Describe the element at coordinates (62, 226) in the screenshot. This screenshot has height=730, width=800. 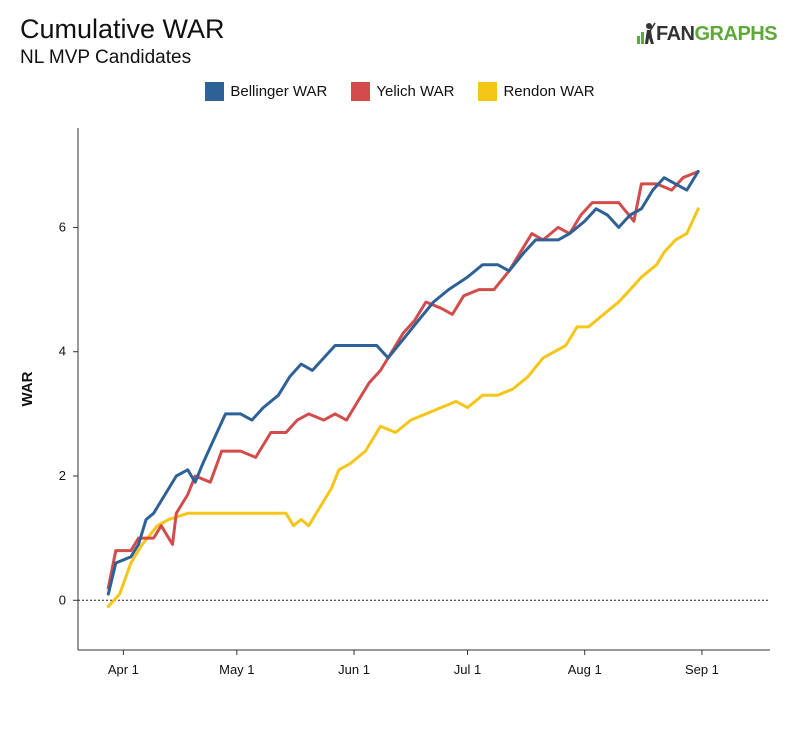
I see `y-tick-label: 6` at that location.